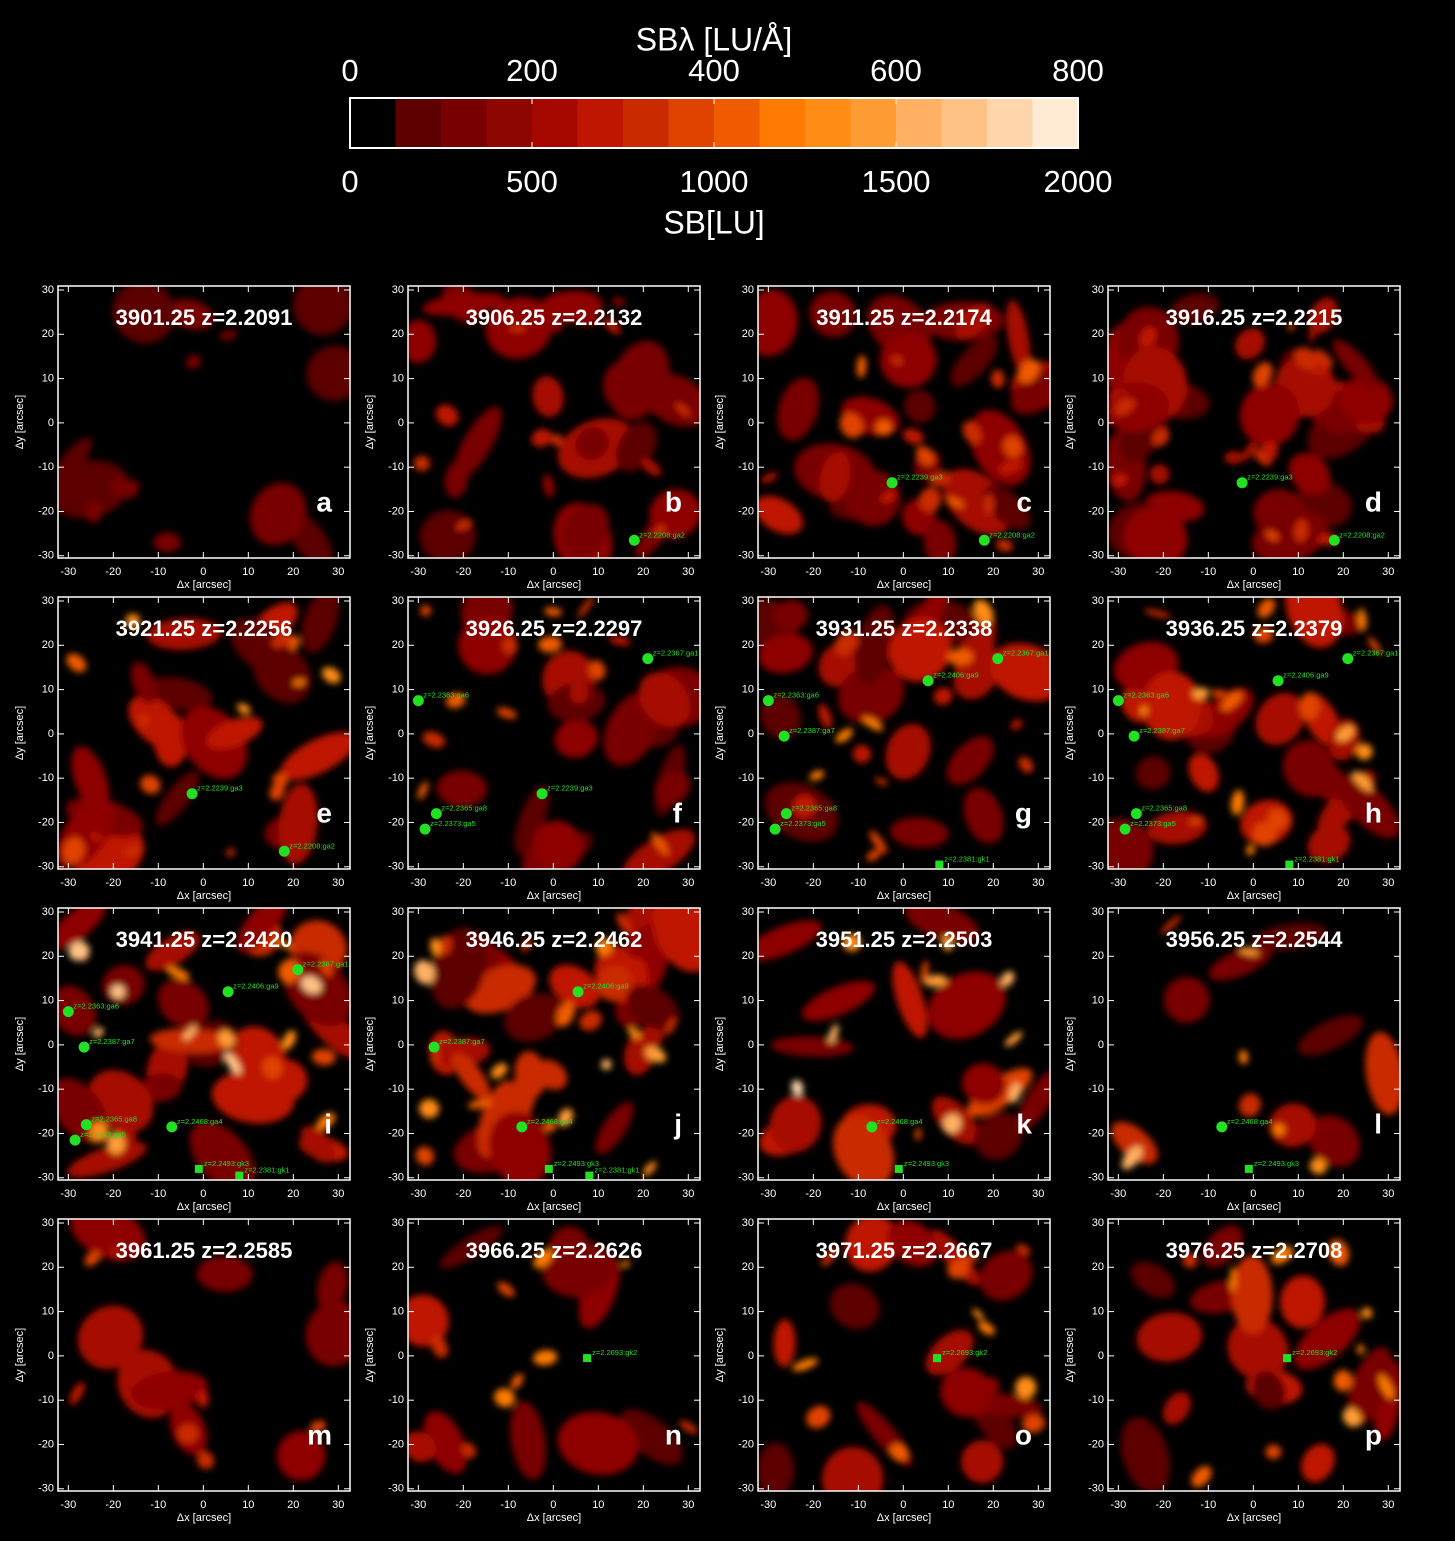 This screenshot has height=1541, width=1455. Describe the element at coordinates (713, 222) in the screenshot. I see `colorbar-title-bottom: SB[LU]` at that location.